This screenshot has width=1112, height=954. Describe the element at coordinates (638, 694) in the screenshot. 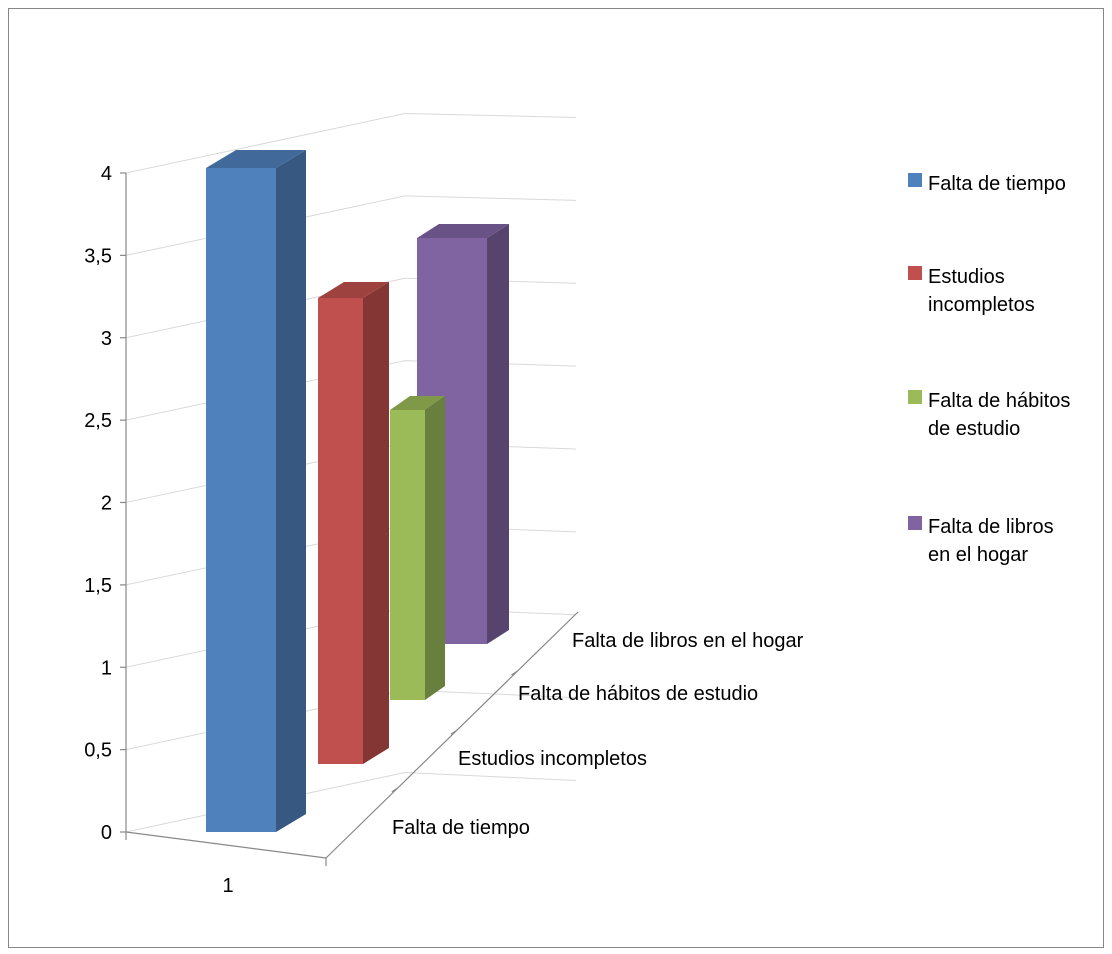

I see `depth-tick-label: Falta de hábitos de estudio` at that location.